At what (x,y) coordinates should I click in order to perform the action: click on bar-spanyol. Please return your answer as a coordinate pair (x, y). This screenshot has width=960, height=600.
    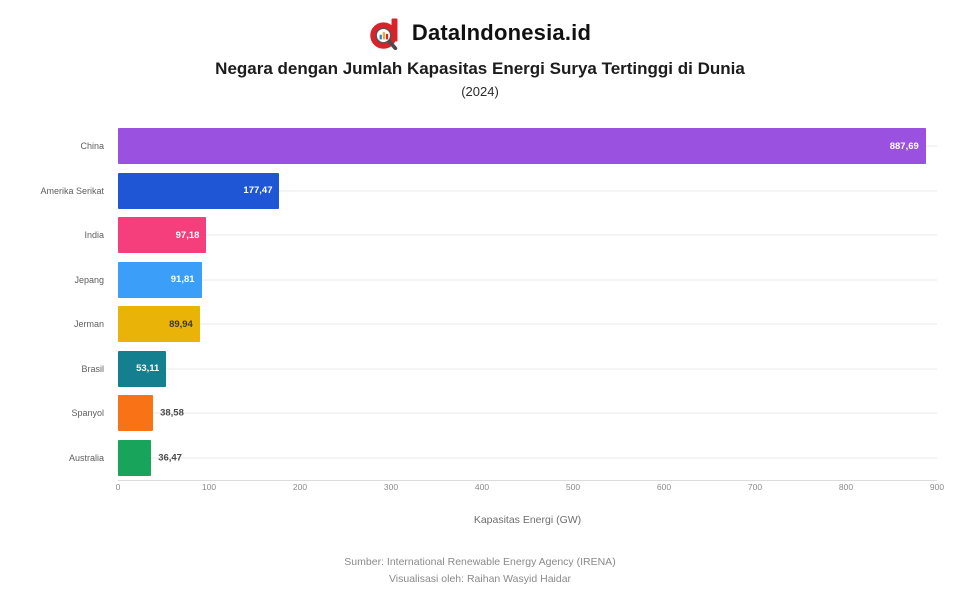
    Looking at the image, I should click on (136, 413).